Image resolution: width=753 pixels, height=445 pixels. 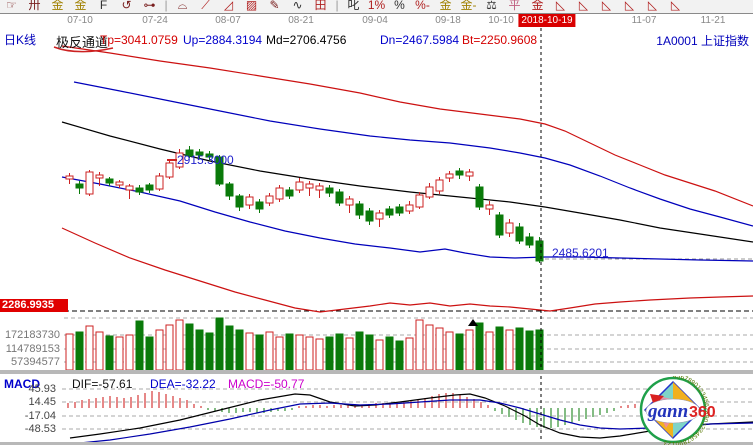 What do you see at coordinates (422, 6) in the screenshot?
I see `percent-line-icon: %-` at bounding box center [422, 6].